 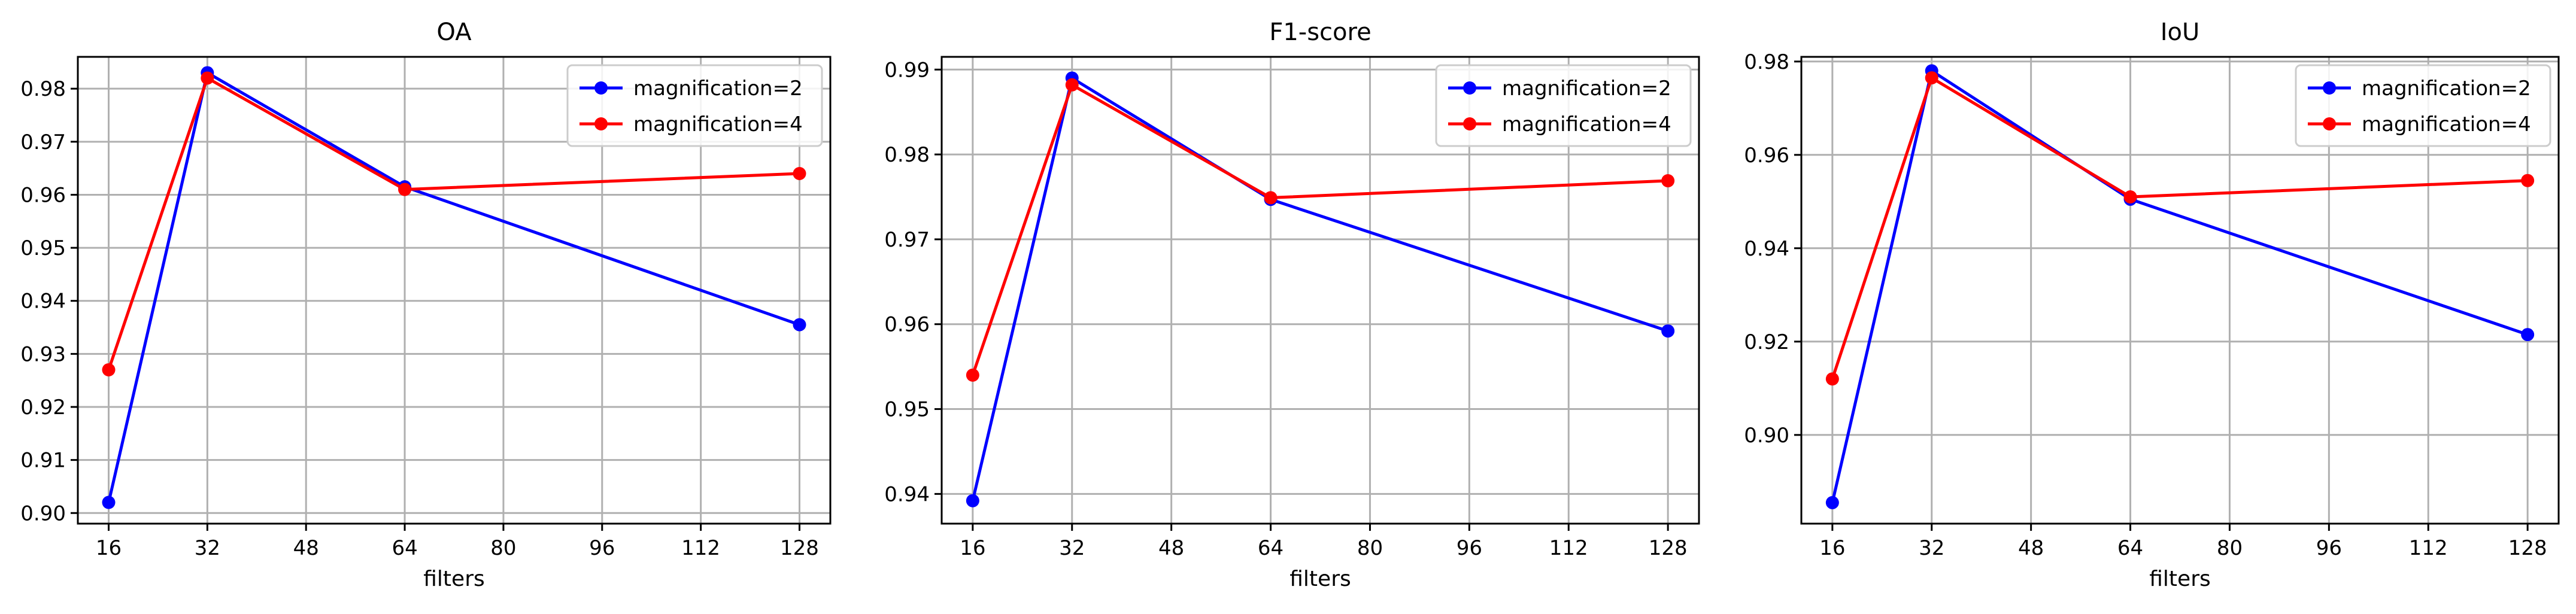 I want to click on chart-title: F1-score, so click(x=1320, y=32).